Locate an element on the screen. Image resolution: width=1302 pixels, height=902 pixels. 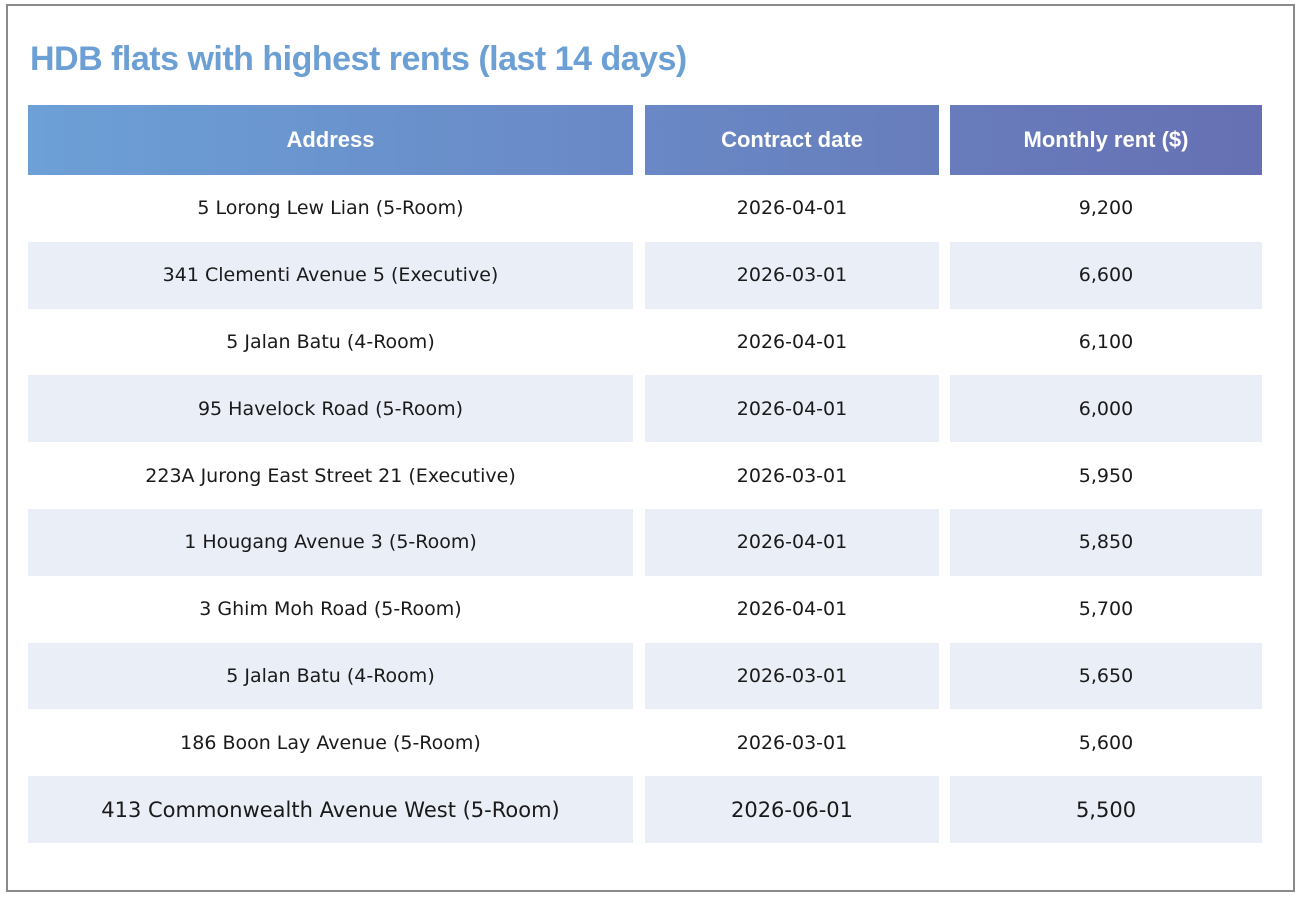
table-cell: 413 Commonwealth Avenue West (5-Room) is located at coordinates (330, 809).